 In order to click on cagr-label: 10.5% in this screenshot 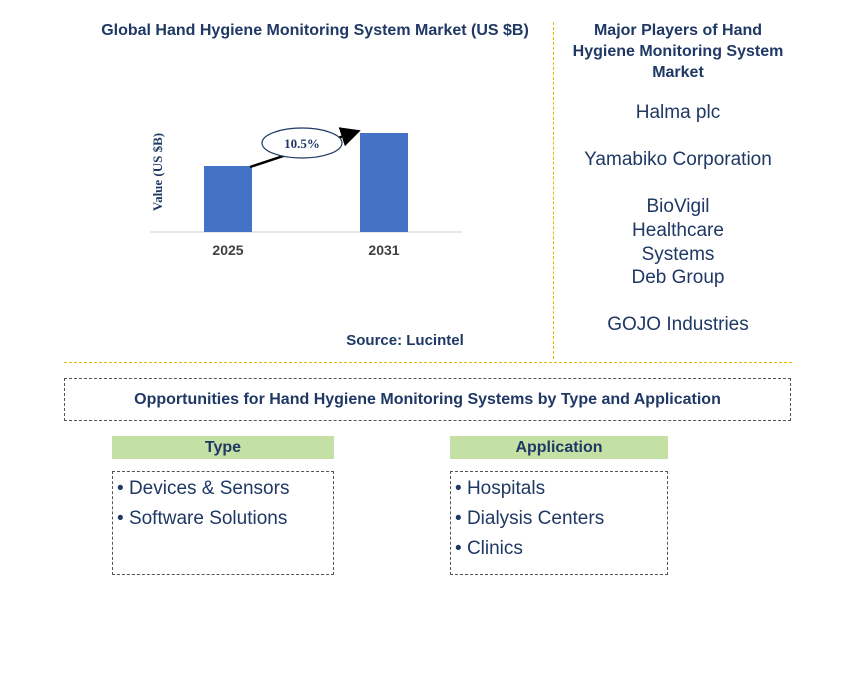, I will do `click(302, 143)`.